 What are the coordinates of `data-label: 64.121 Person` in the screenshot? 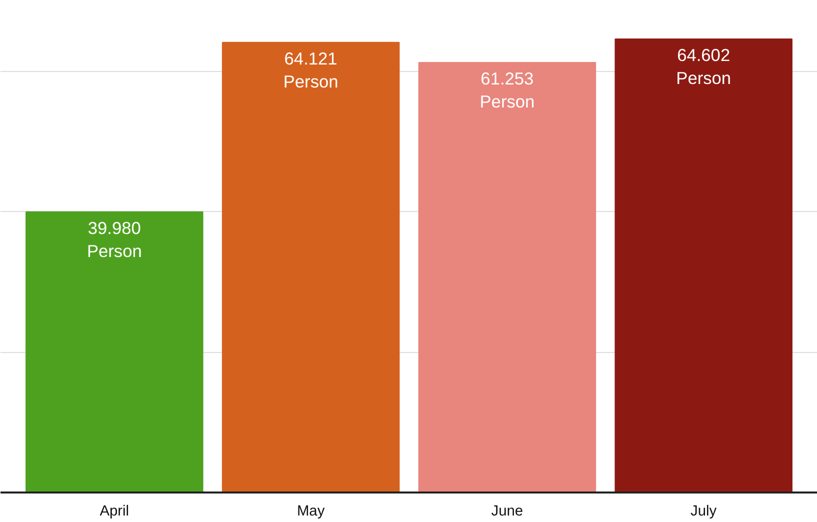 It's located at (310, 70).